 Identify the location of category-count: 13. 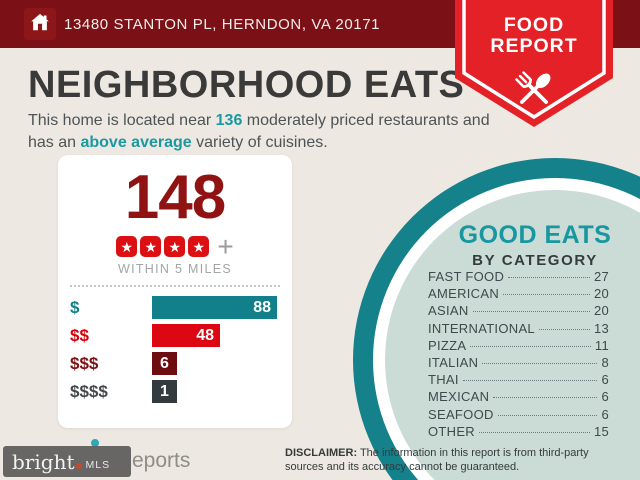
(601, 328).